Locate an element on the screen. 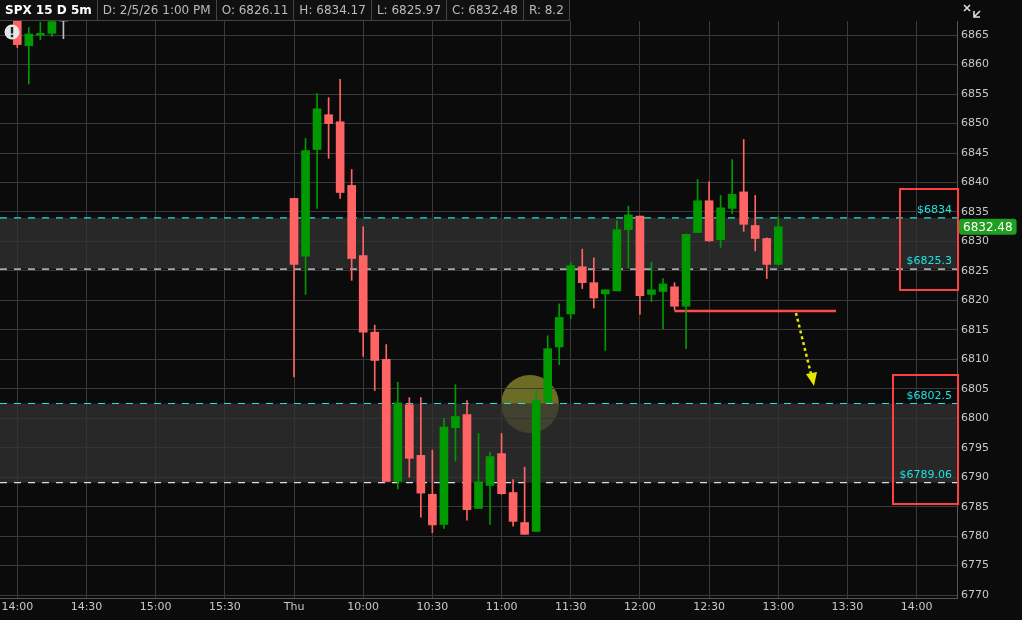 The height and width of the screenshot is (620, 1022). y-tick-label: 6845 is located at coordinates (975, 152).